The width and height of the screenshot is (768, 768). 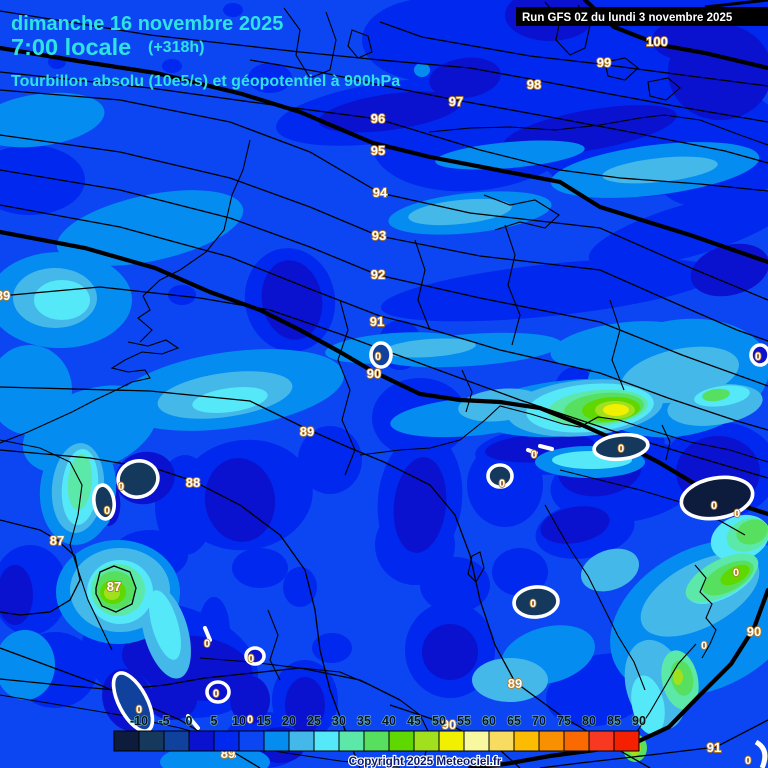 I want to click on svg-text: 98, so click(x=534, y=84).